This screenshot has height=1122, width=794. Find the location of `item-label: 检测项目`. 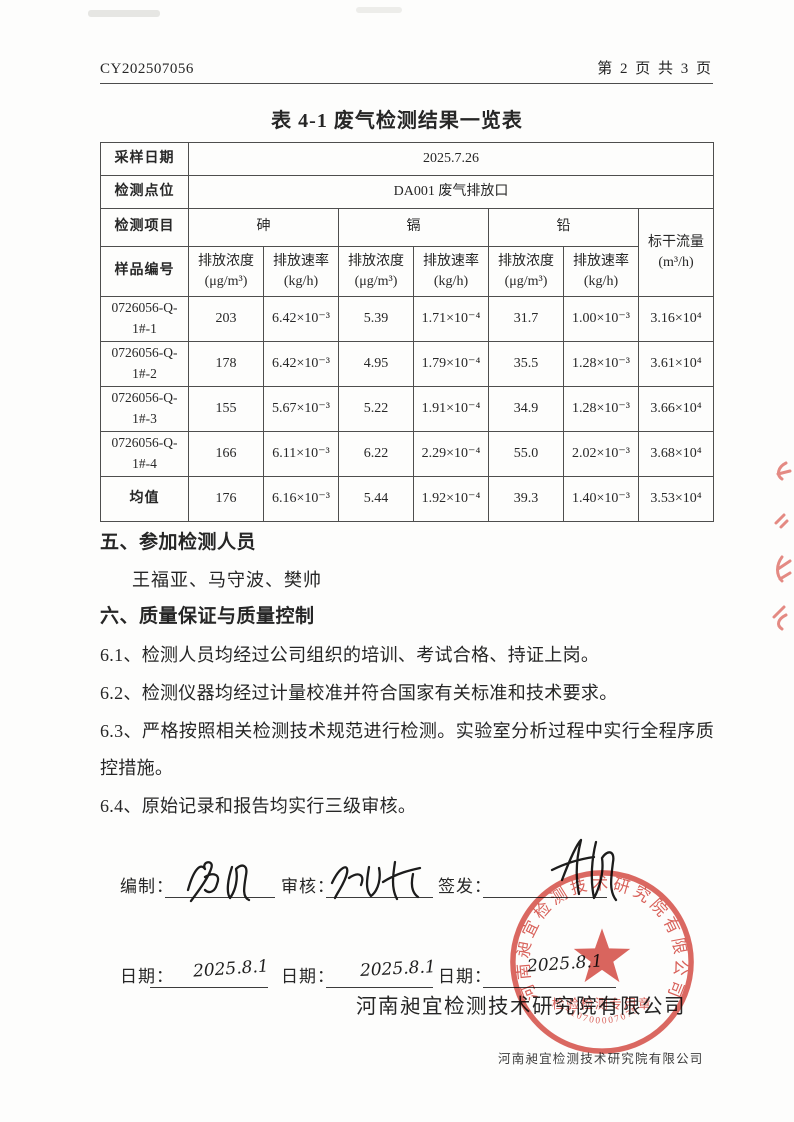

item-label: 检测项目 is located at coordinates (144, 227).